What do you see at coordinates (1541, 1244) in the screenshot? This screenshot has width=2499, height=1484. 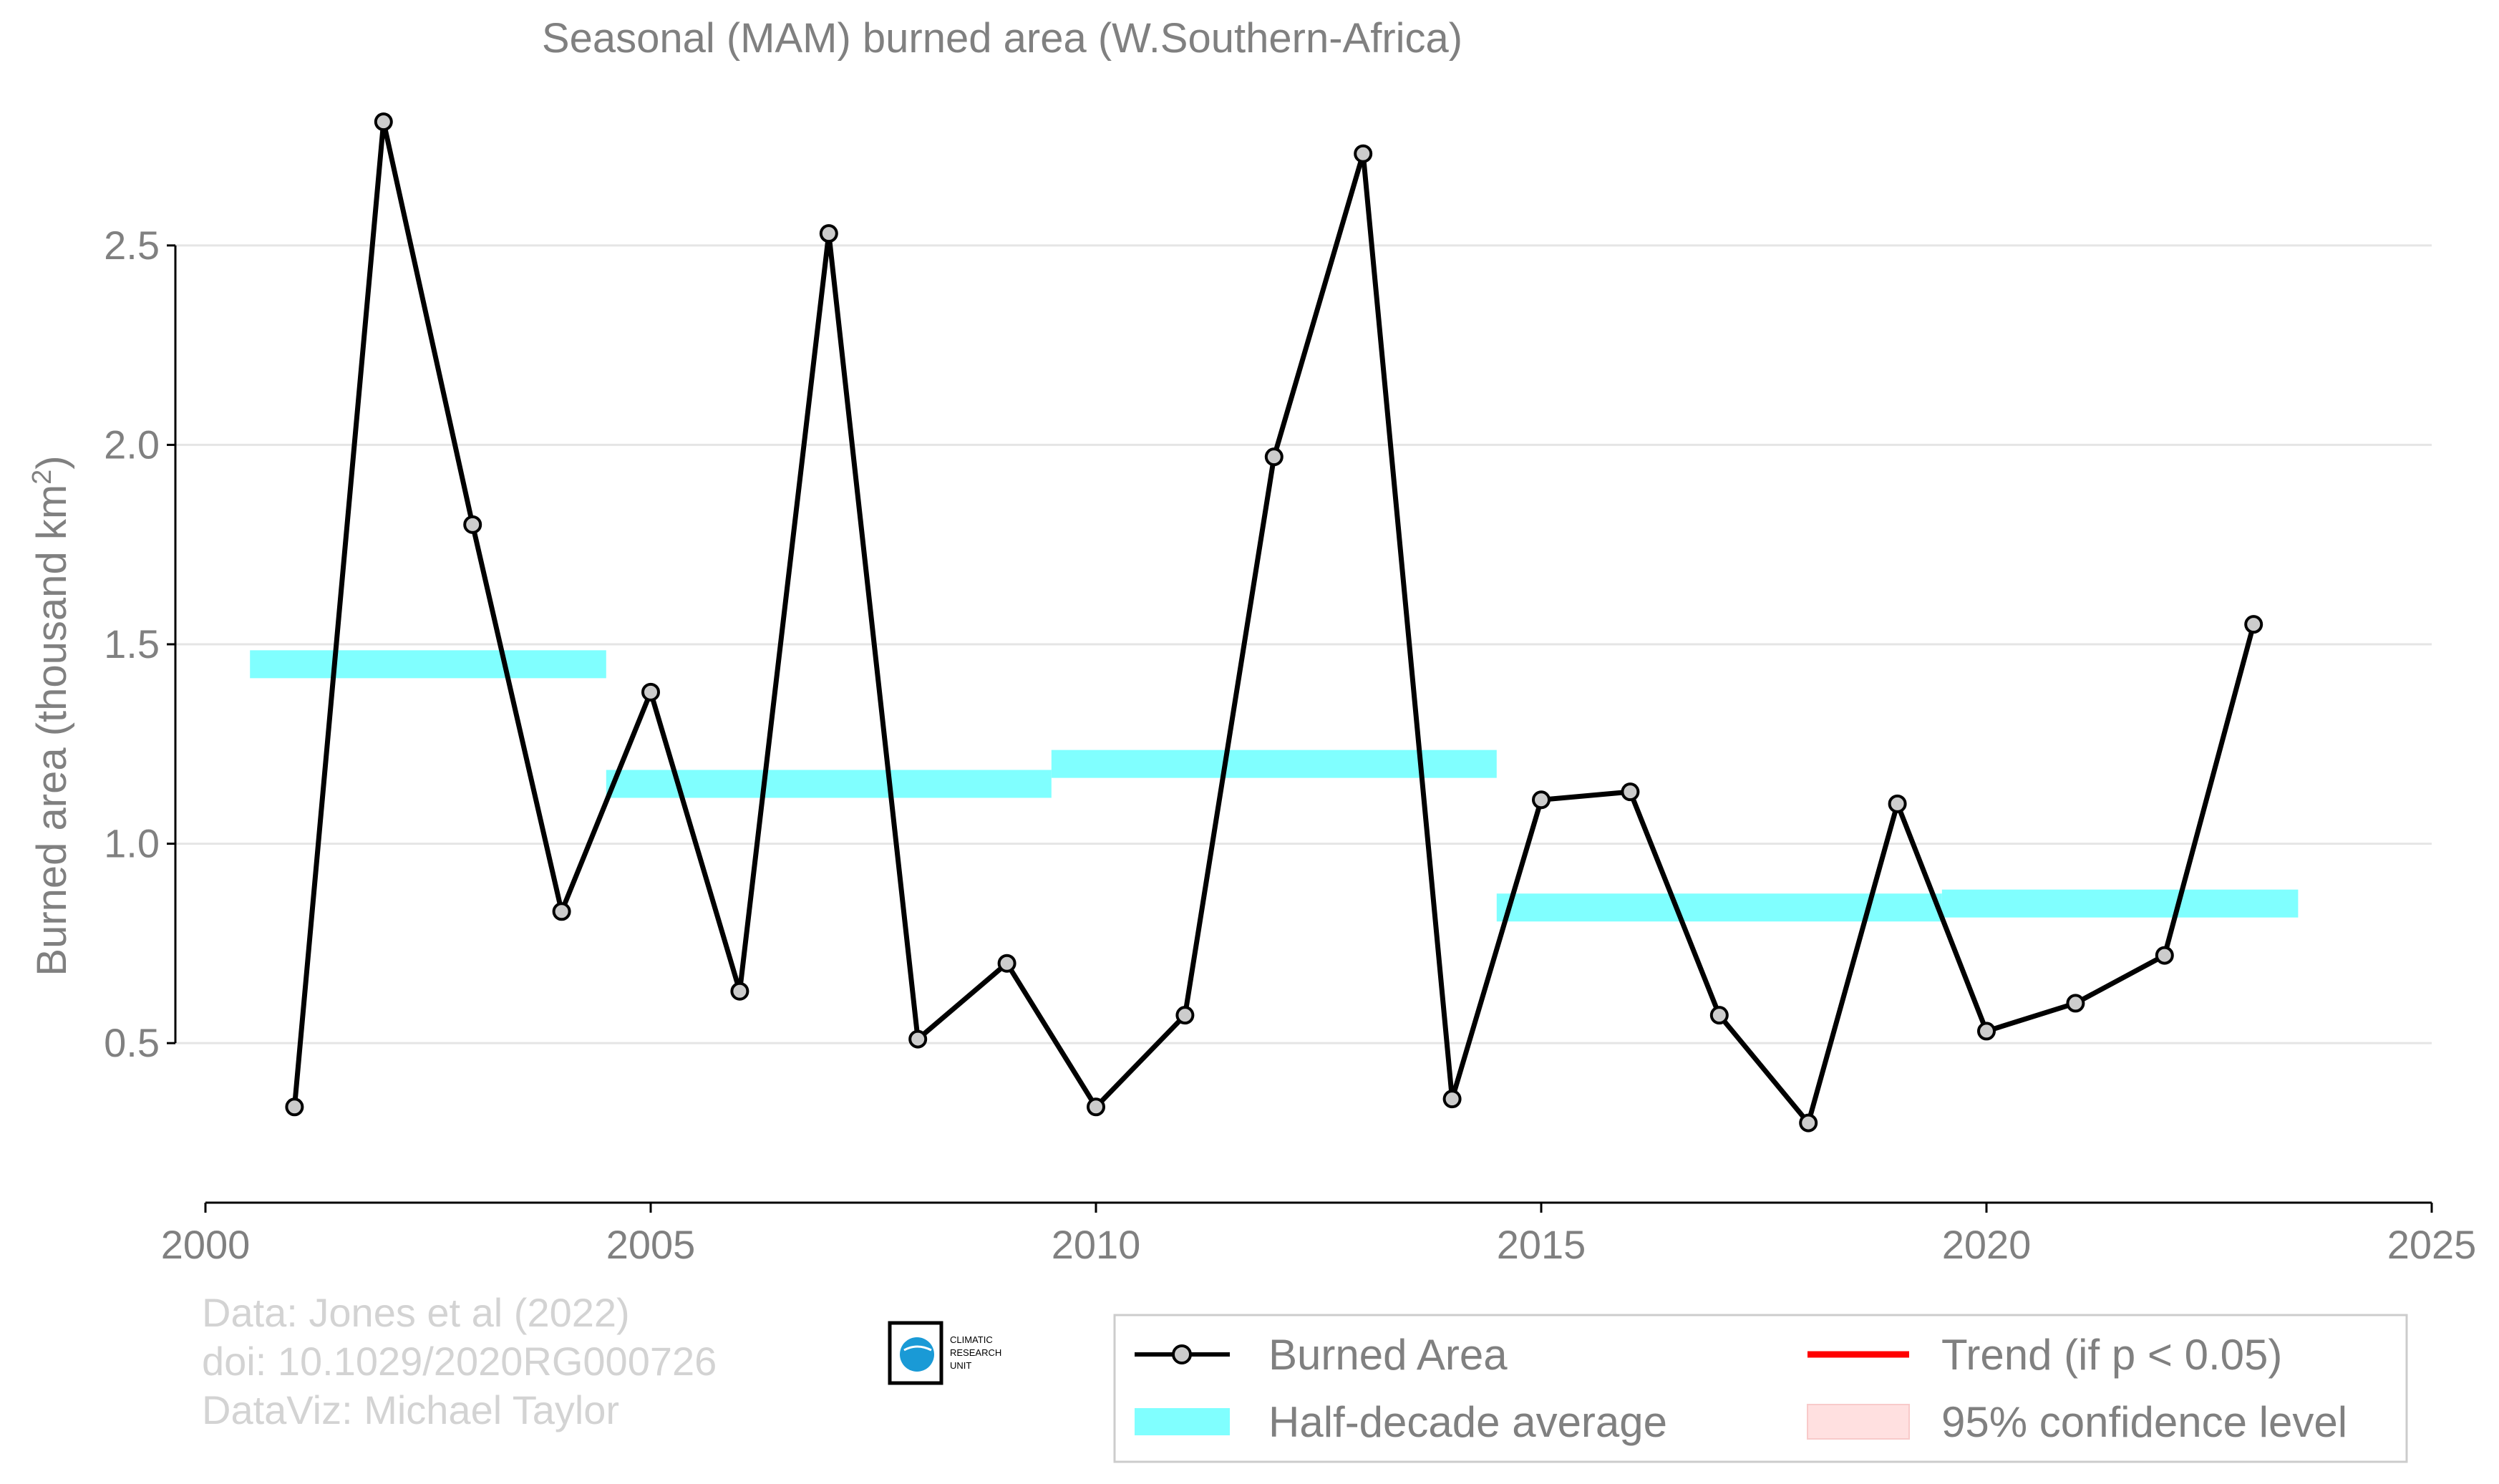 I see `x-tick-label: 2015` at bounding box center [1541, 1244].